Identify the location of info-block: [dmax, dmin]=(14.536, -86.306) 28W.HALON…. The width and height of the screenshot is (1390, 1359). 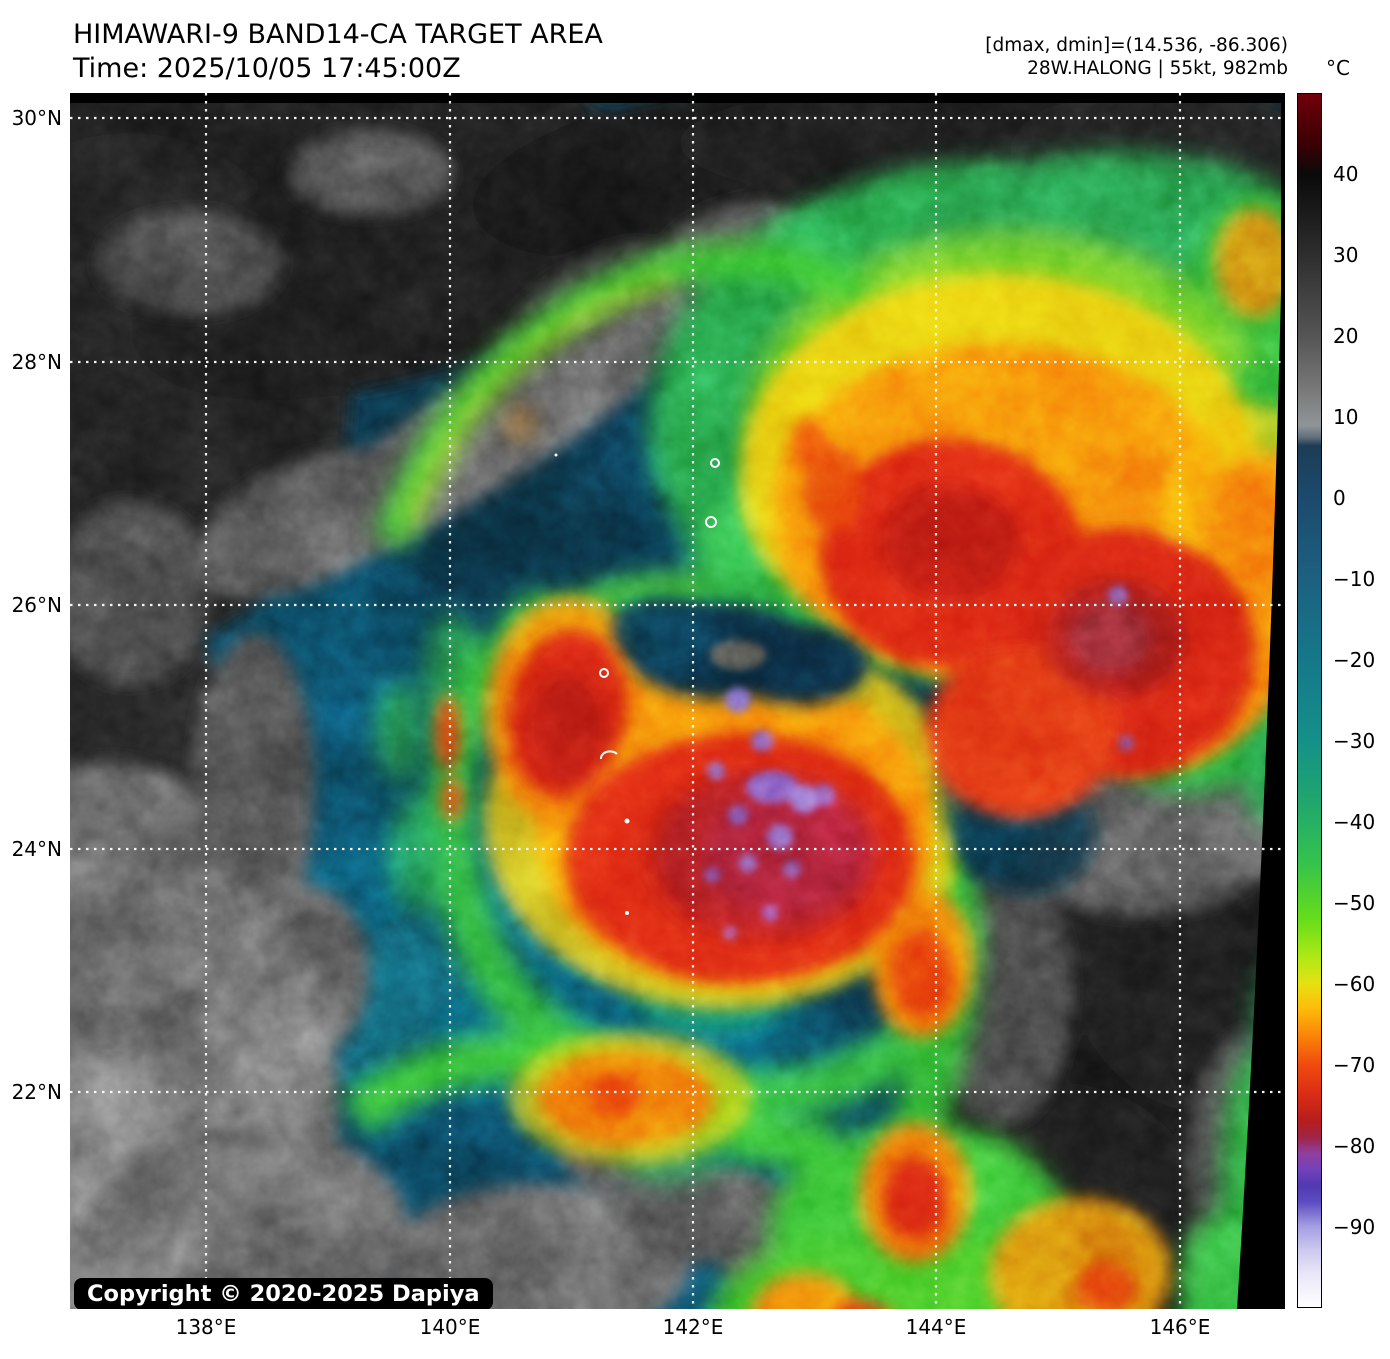
(1136, 57).